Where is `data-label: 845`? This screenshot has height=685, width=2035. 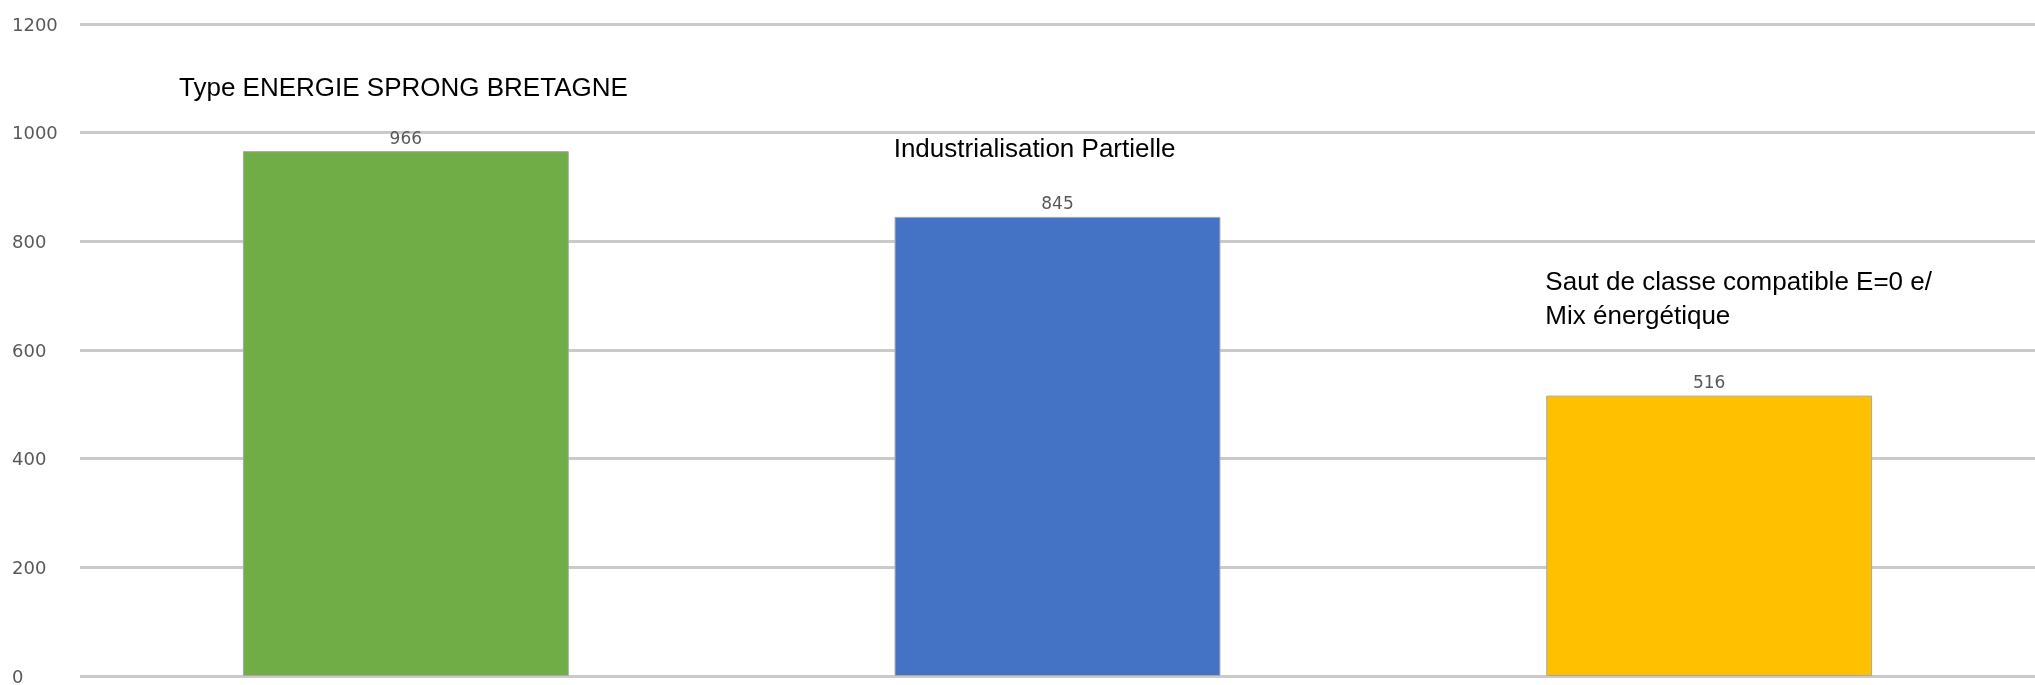
data-label: 845 is located at coordinates (1057, 203).